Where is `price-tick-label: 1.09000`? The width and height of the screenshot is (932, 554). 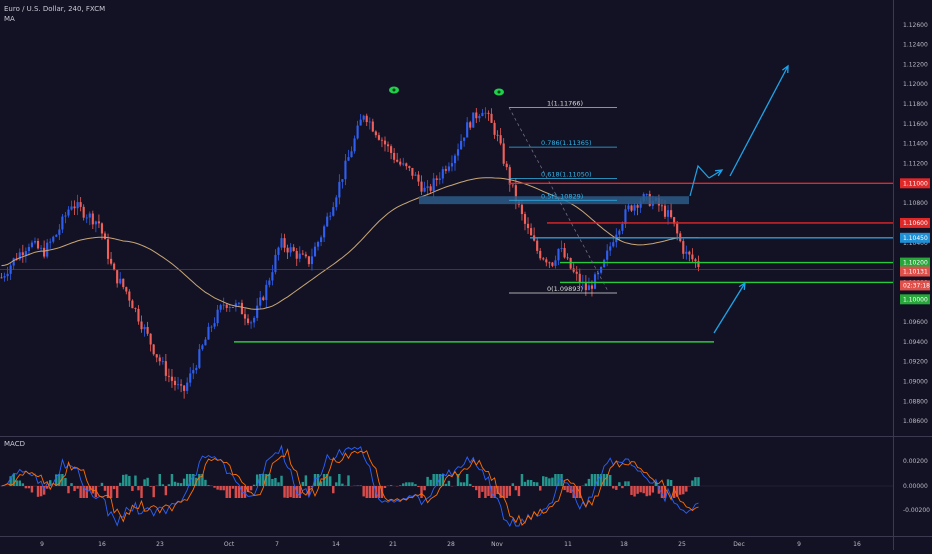 price-tick-label: 1.09000 is located at coordinates (915, 382).